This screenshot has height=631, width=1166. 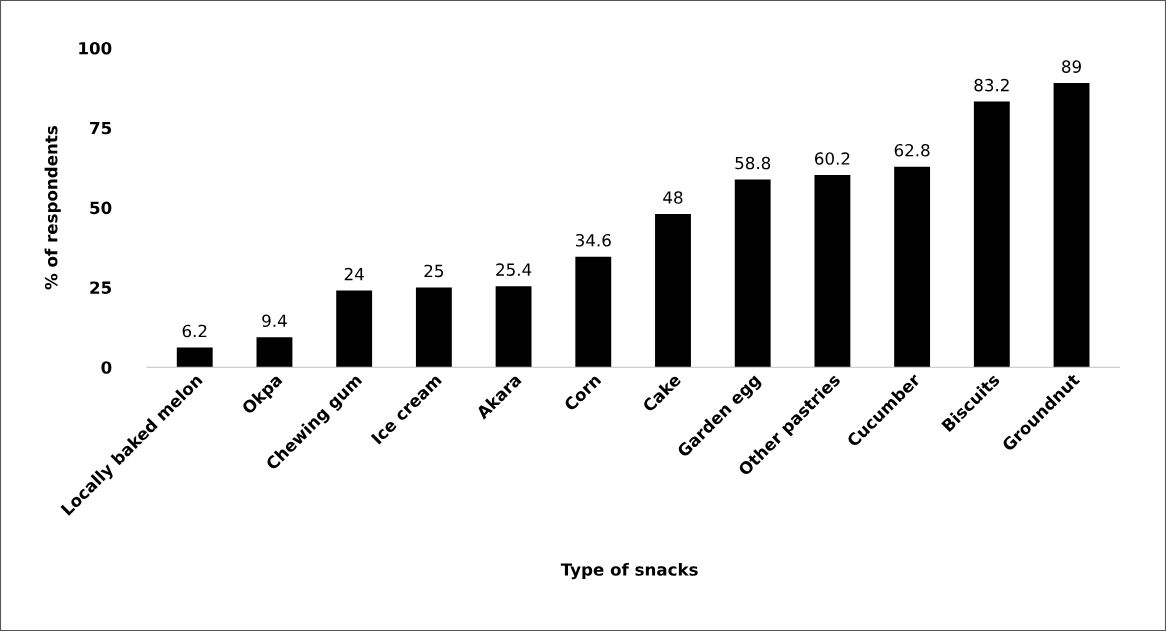 I want to click on x-axis-title: Type of snacks, so click(x=629, y=571).